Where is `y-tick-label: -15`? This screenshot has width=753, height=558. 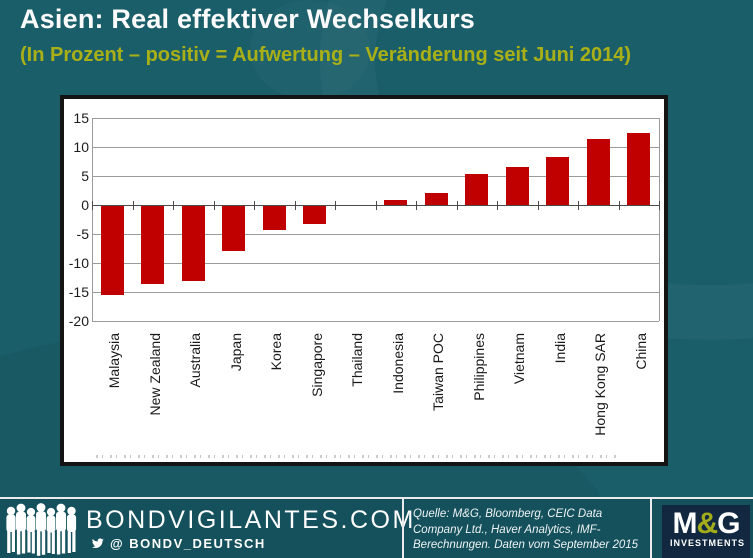
y-tick-label: -15 is located at coordinates (78, 292).